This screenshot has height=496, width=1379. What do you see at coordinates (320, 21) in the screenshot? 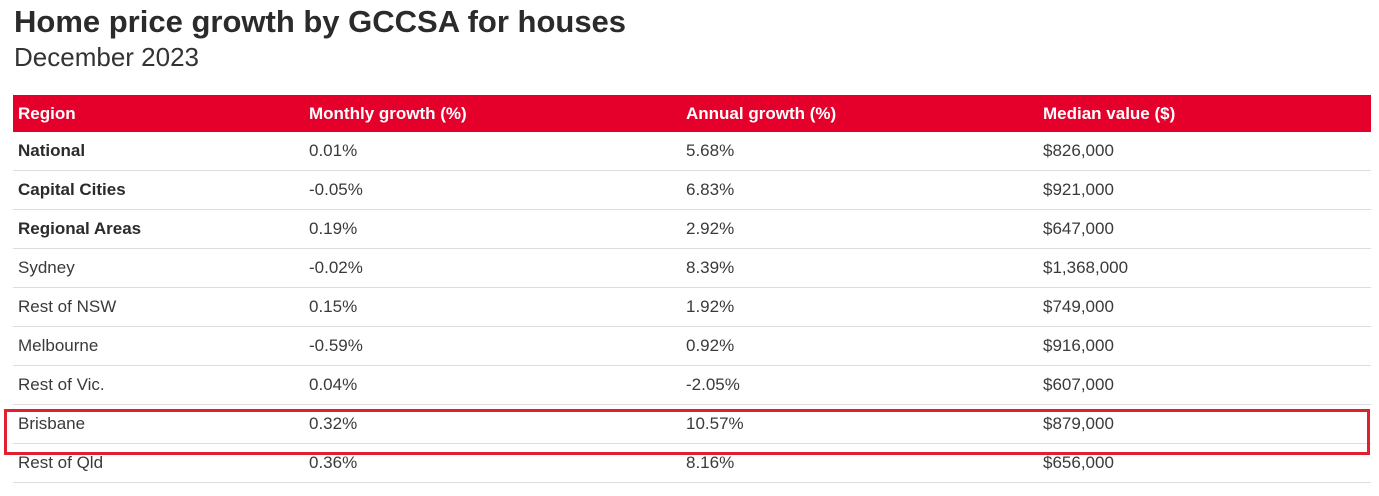
I see `page-title: Home price growth by GCCSA for houses` at bounding box center [320, 21].